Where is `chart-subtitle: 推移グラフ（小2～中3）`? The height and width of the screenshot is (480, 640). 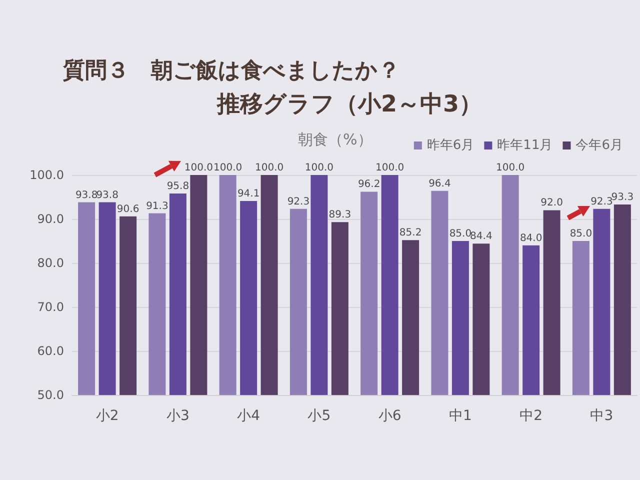
chart-subtitle: 推移グラフ（小2～中3） is located at coordinates (349, 105).